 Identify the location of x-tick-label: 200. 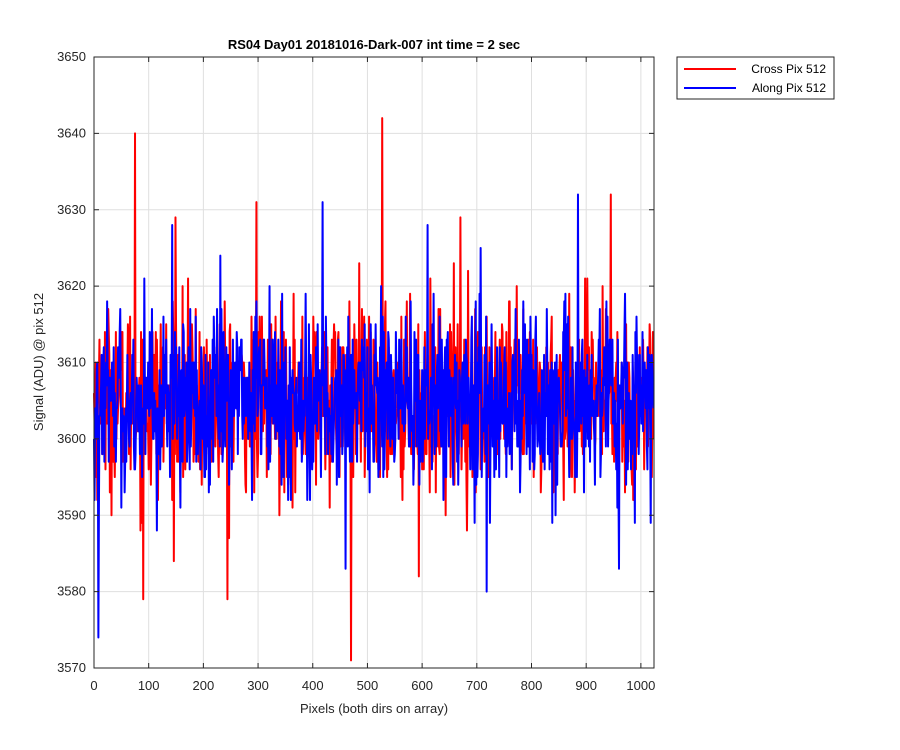
(204, 685).